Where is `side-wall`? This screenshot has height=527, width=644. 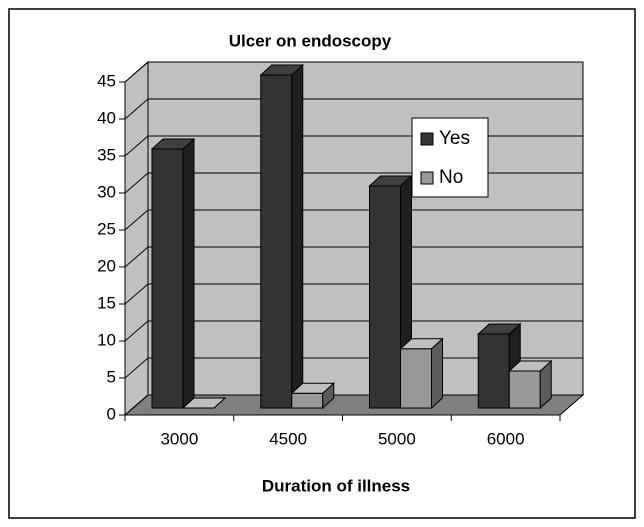
side-wall is located at coordinates (136, 238).